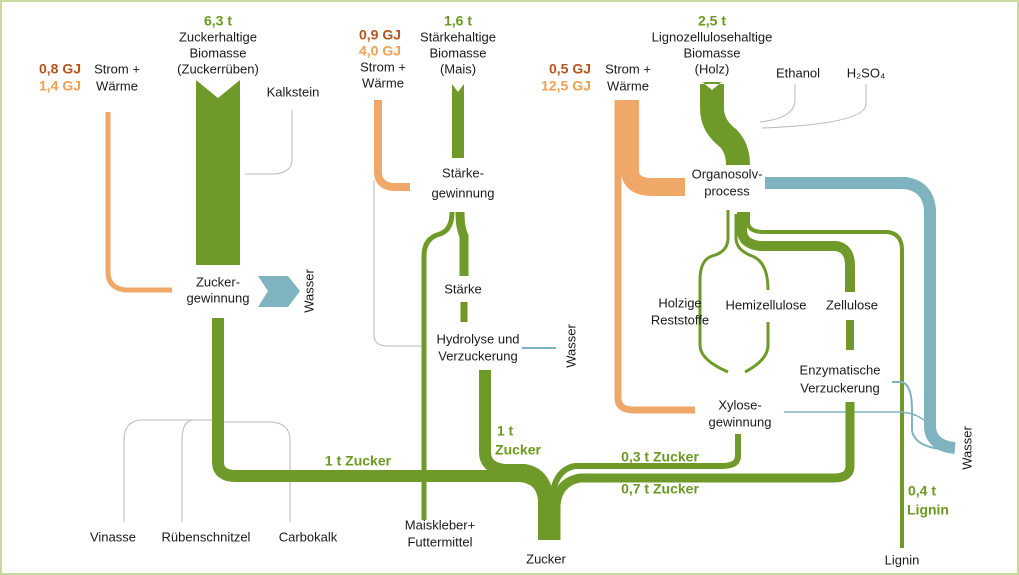 Image resolution: width=1019 pixels, height=575 pixels. Describe the element at coordinates (570, 69) in the screenshot. I see `energy: 0,5 GJ` at that location.